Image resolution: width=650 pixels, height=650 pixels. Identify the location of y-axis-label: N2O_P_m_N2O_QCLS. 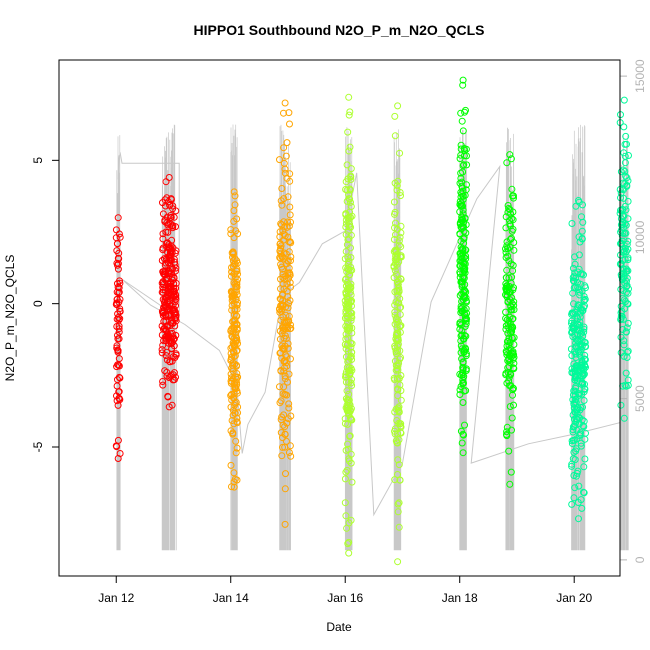
(10, 318).